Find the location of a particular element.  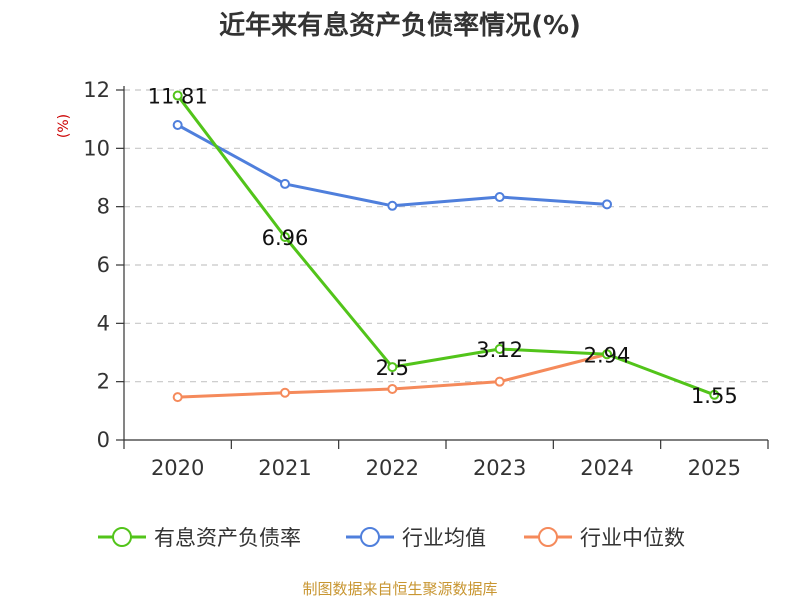

legend-label: 行业中位数 is located at coordinates (632, 538).